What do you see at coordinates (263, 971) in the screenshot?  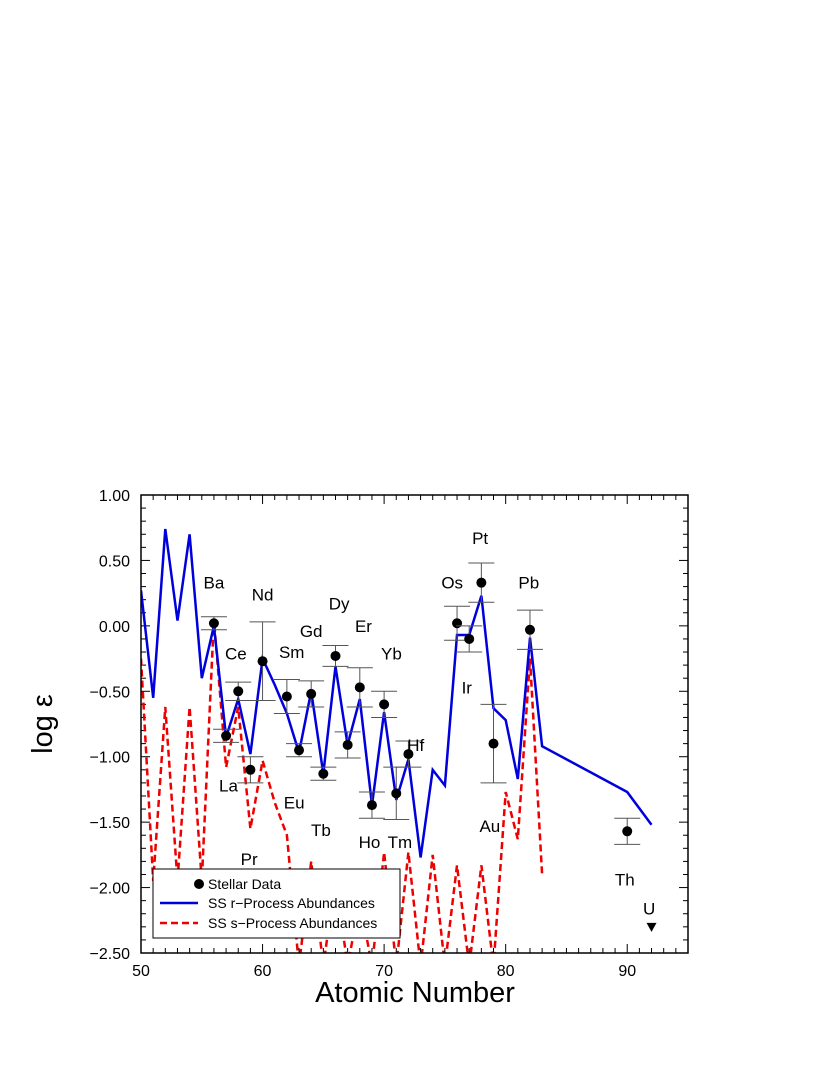 I see `x-tick-label: 60` at bounding box center [263, 971].